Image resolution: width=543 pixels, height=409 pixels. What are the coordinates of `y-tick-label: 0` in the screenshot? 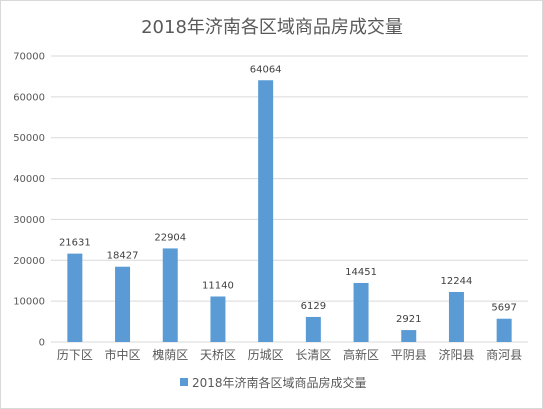 It's located at (42, 343).